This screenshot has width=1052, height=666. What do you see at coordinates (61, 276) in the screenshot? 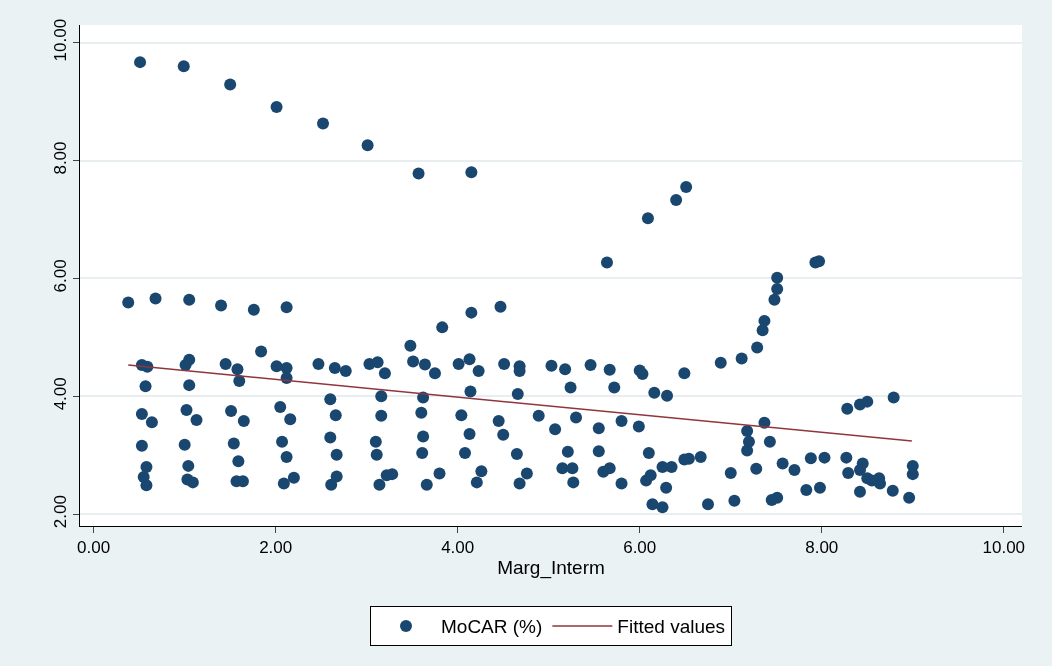
I see `y-tick-label: 6.00` at bounding box center [61, 276].